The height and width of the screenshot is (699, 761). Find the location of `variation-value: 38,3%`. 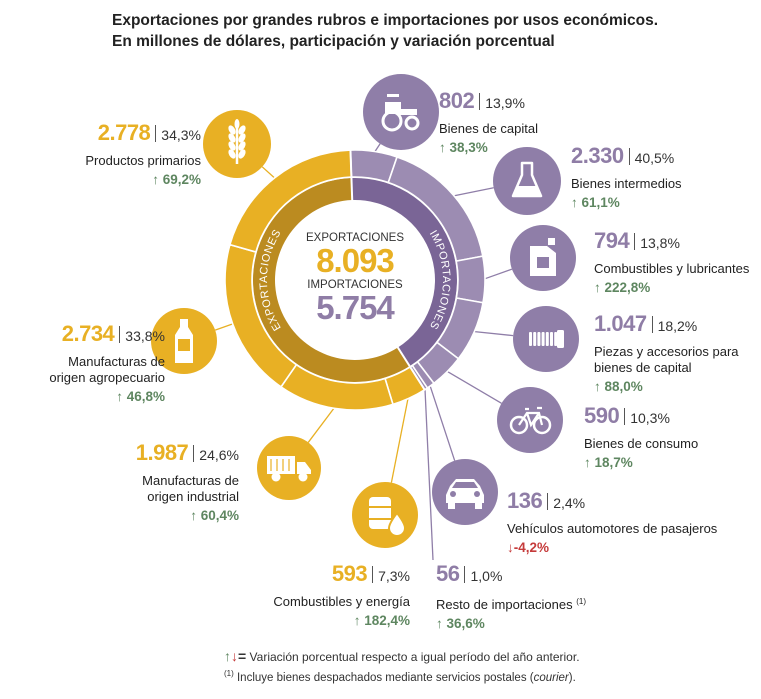

variation-value: 38,3% is located at coordinates (468, 147).